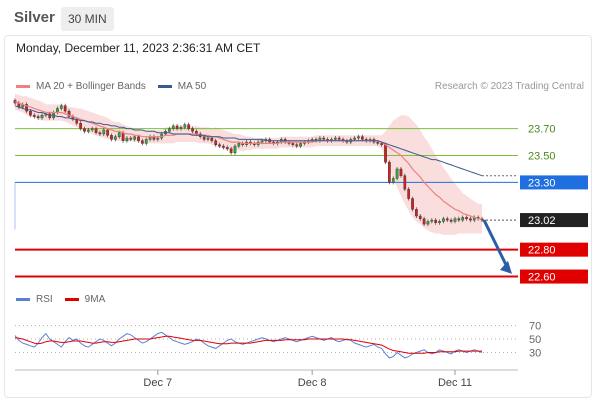 The image size is (596, 401). Describe the element at coordinates (91, 86) in the screenshot. I see `legend-ma20-label: MA 20 + Bollinger Bands` at that location.